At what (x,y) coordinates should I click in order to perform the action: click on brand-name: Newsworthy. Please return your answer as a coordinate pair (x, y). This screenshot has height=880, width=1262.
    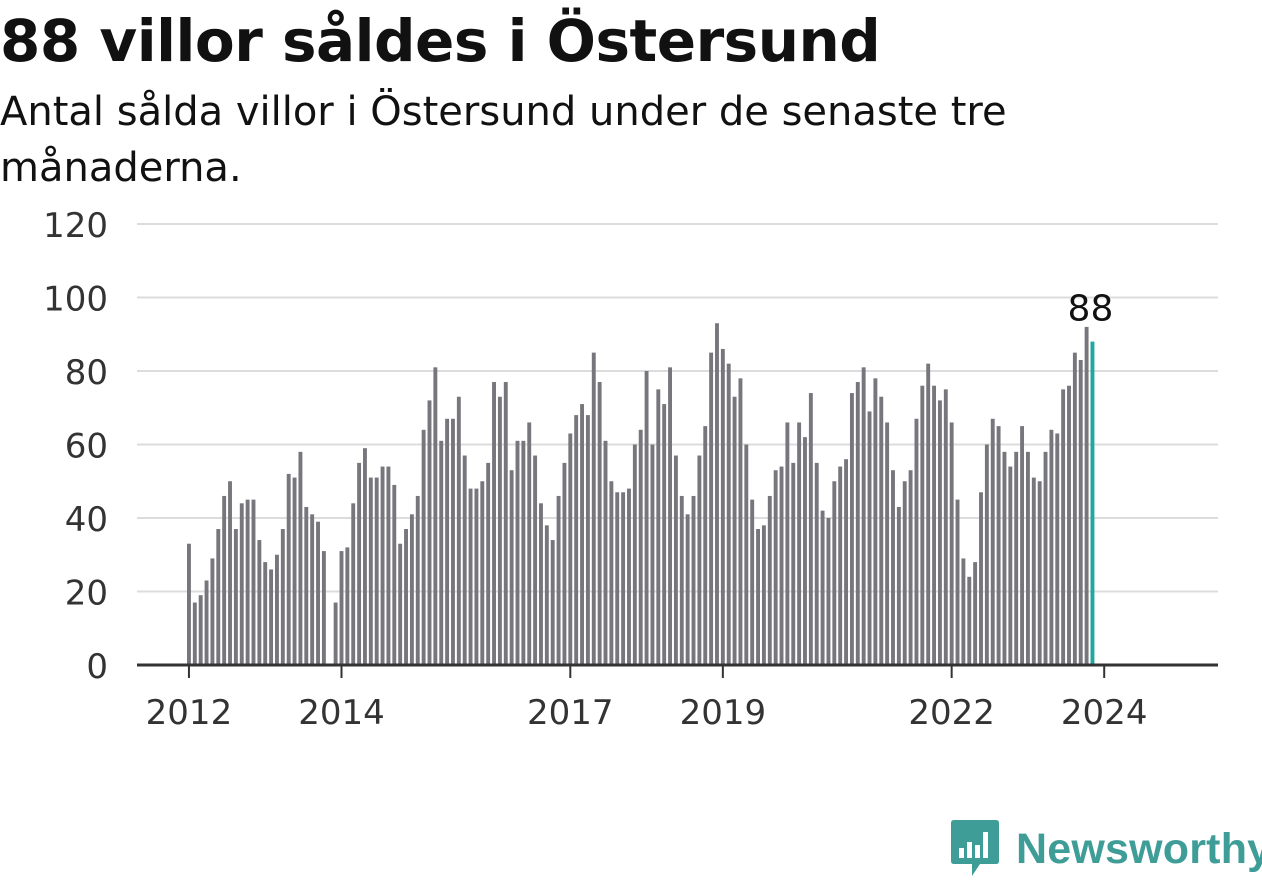
    Looking at the image, I should click on (1139, 848).